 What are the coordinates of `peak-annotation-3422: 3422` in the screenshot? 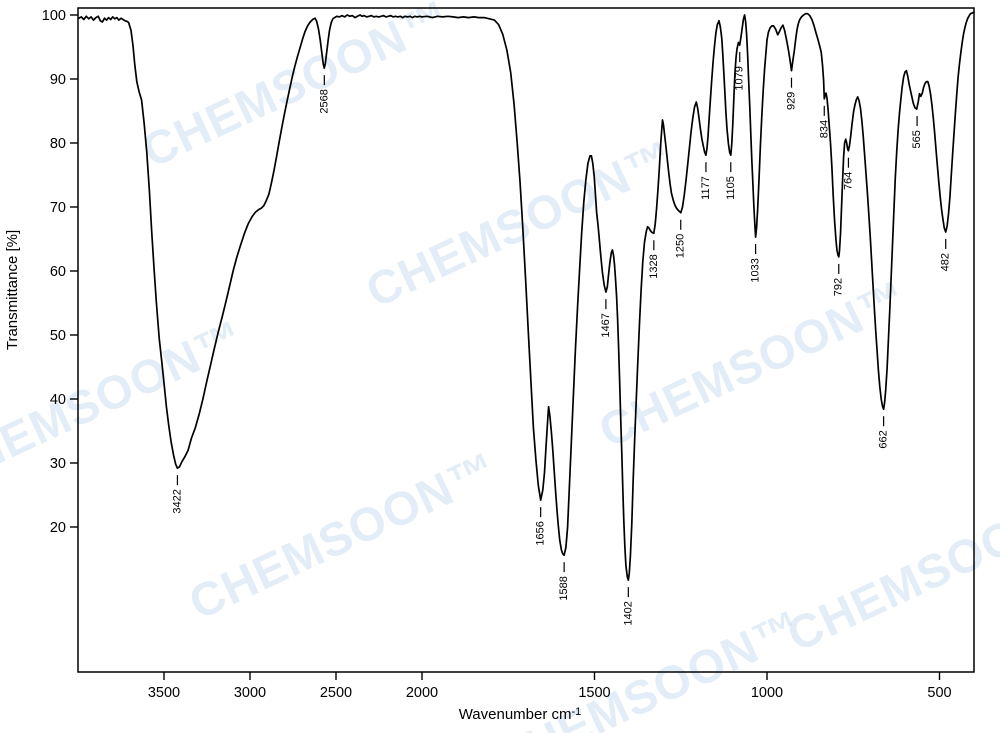 It's located at (177, 494).